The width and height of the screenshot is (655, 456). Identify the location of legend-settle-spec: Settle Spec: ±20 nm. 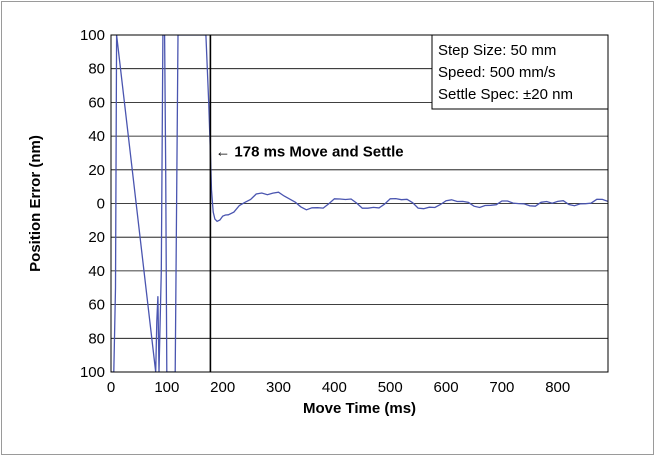
(505, 94).